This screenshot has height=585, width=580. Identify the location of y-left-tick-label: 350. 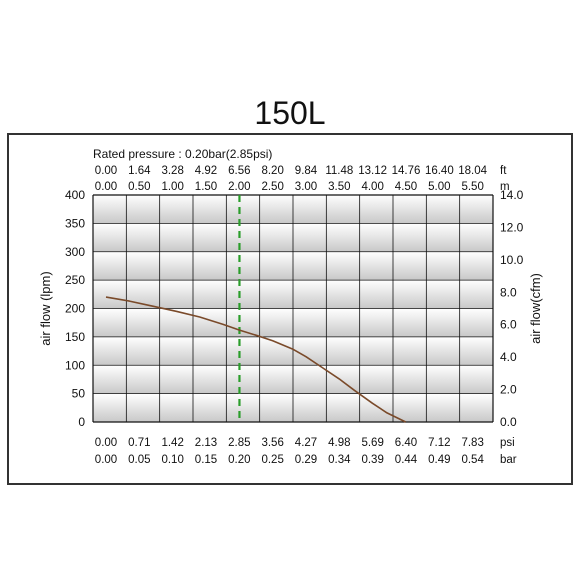
(75, 223).